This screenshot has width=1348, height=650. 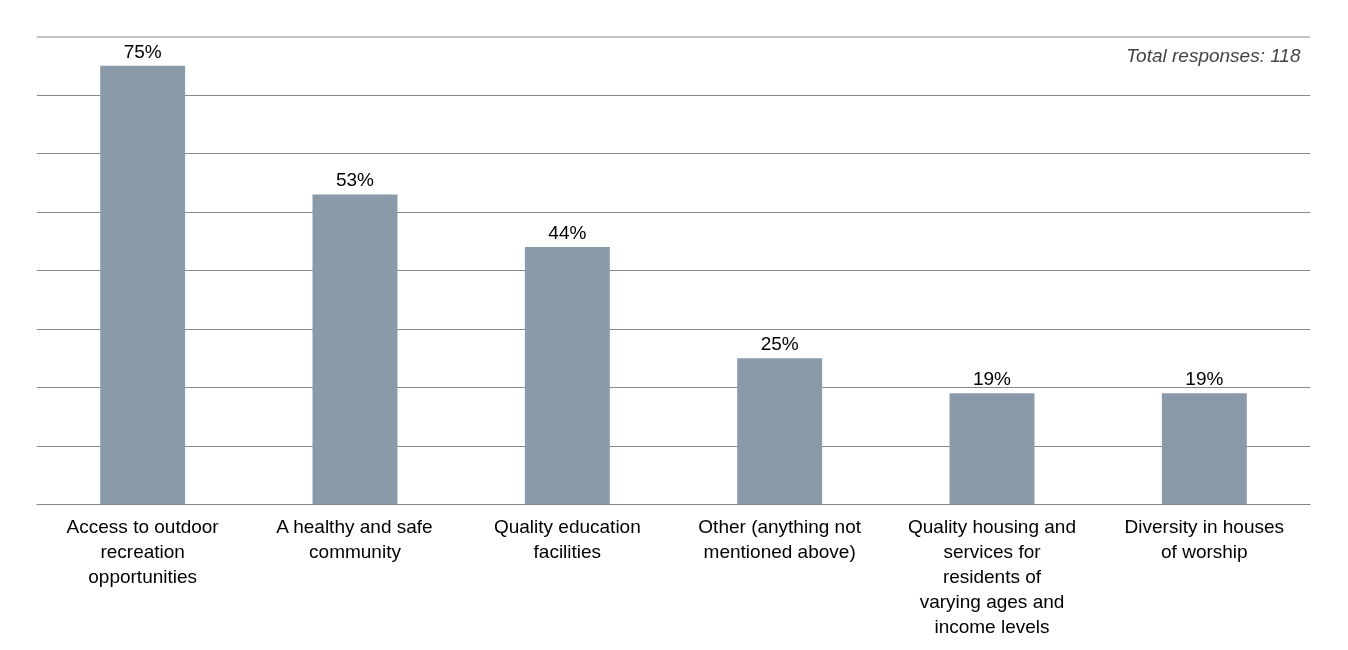 What do you see at coordinates (567, 233) in the screenshot?
I see `data-label: 44%` at bounding box center [567, 233].